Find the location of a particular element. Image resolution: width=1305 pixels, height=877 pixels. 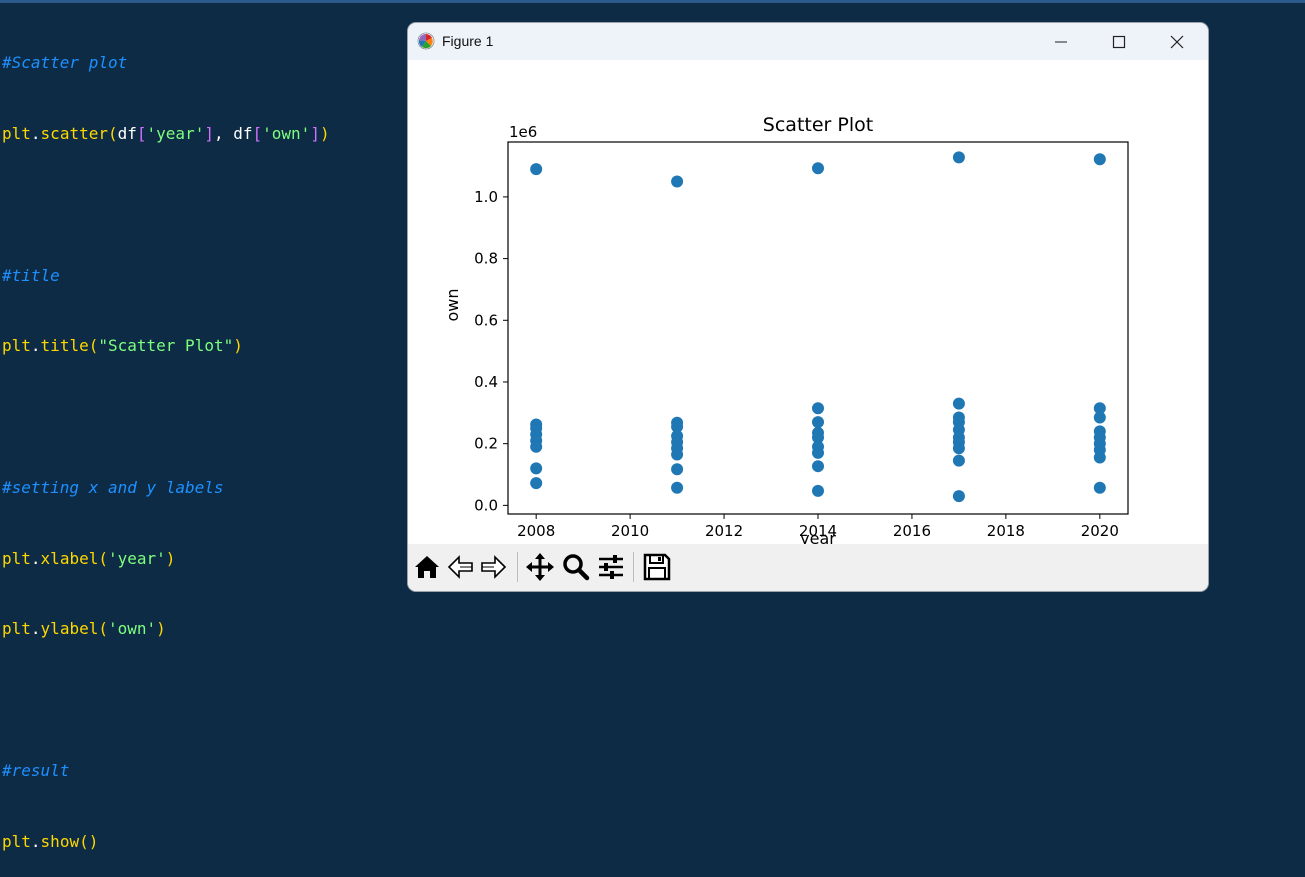

x-tick-label: 2014 is located at coordinates (818, 531).